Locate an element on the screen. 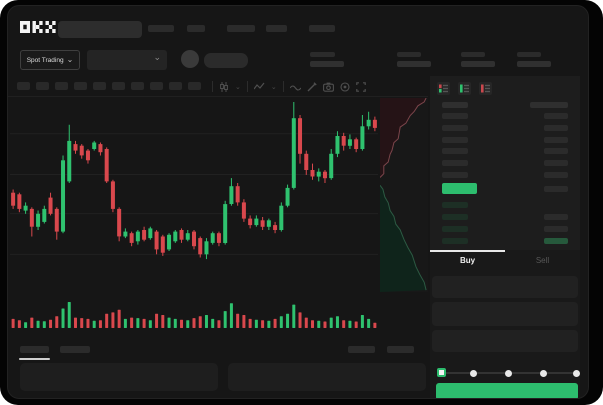  candles-icon is located at coordinates (224, 86).